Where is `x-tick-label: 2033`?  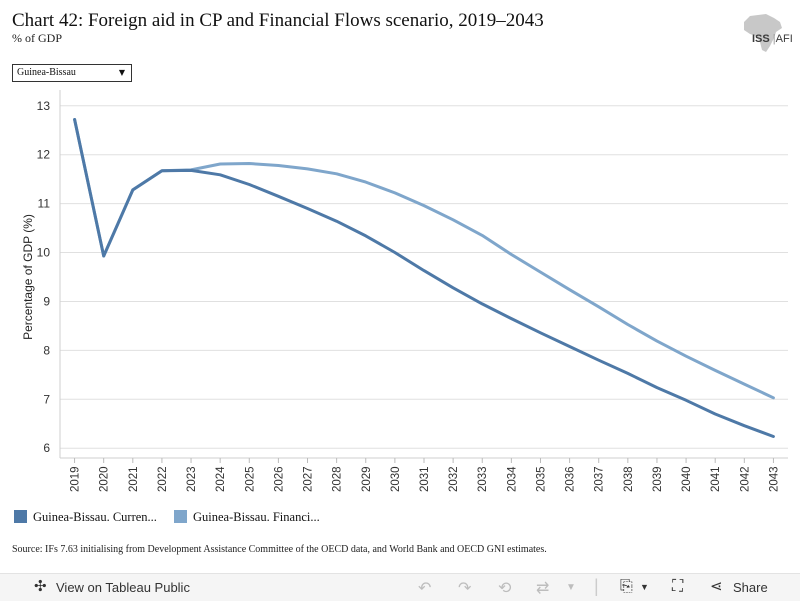
x-tick-label: 2033 is located at coordinates (483, 479).